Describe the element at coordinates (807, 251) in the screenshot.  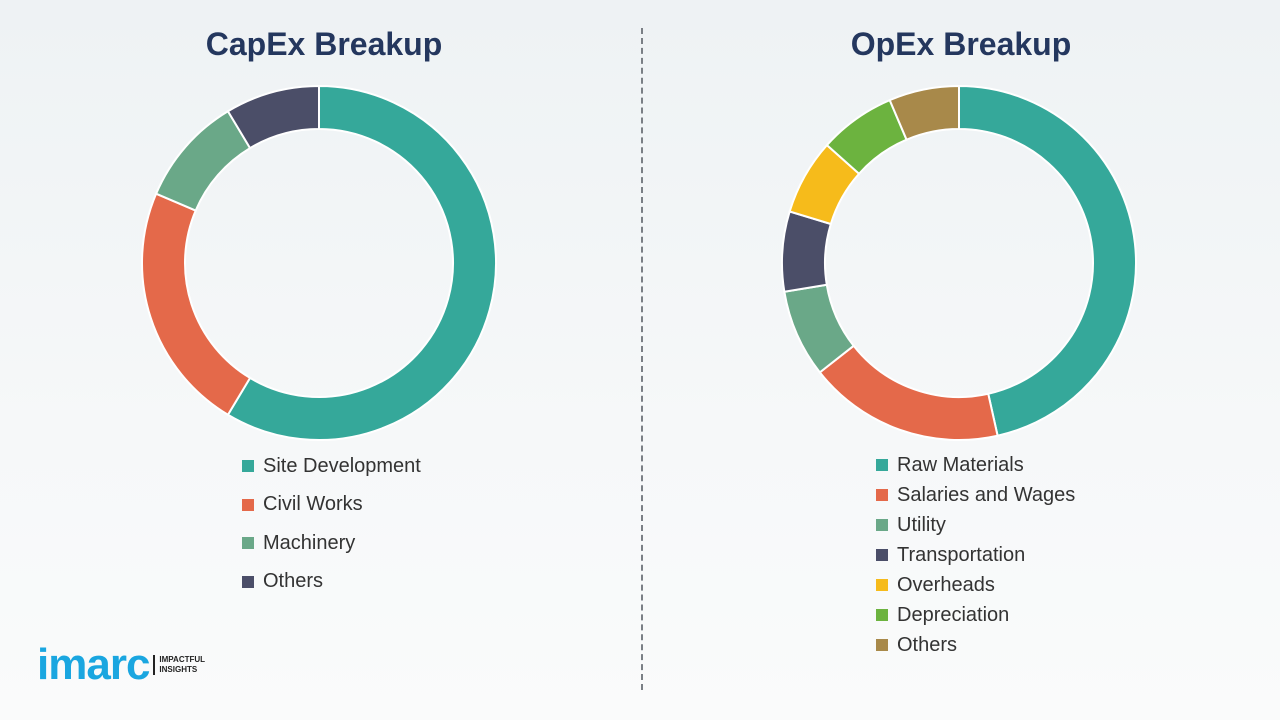
I see `slice-transportation` at that location.